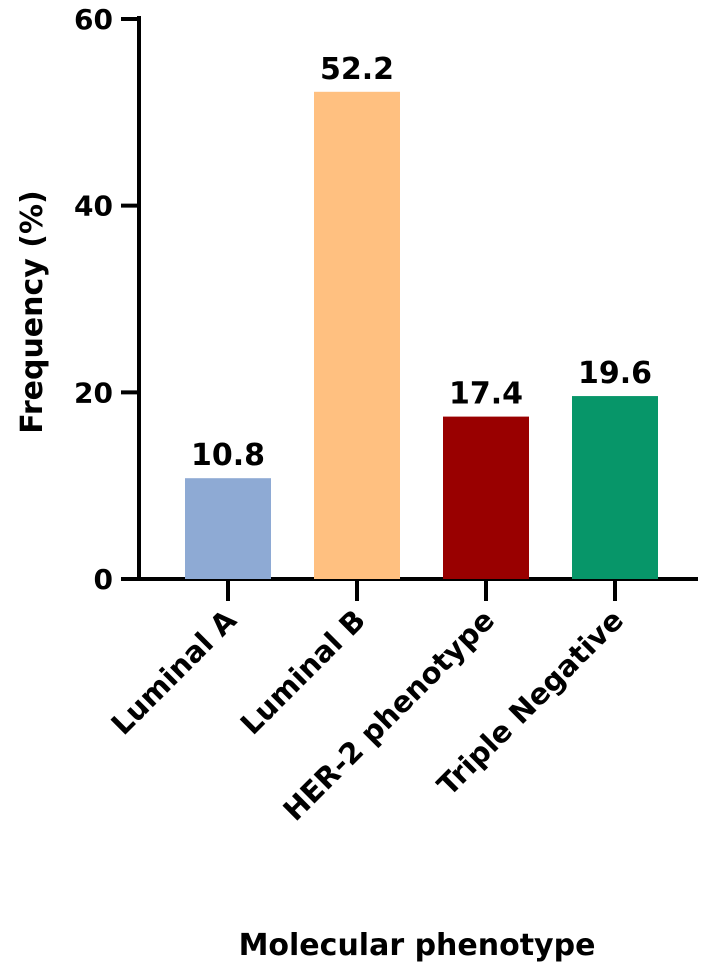  What do you see at coordinates (93, 392) in the screenshot?
I see `y-tick-label: 20` at bounding box center [93, 392].